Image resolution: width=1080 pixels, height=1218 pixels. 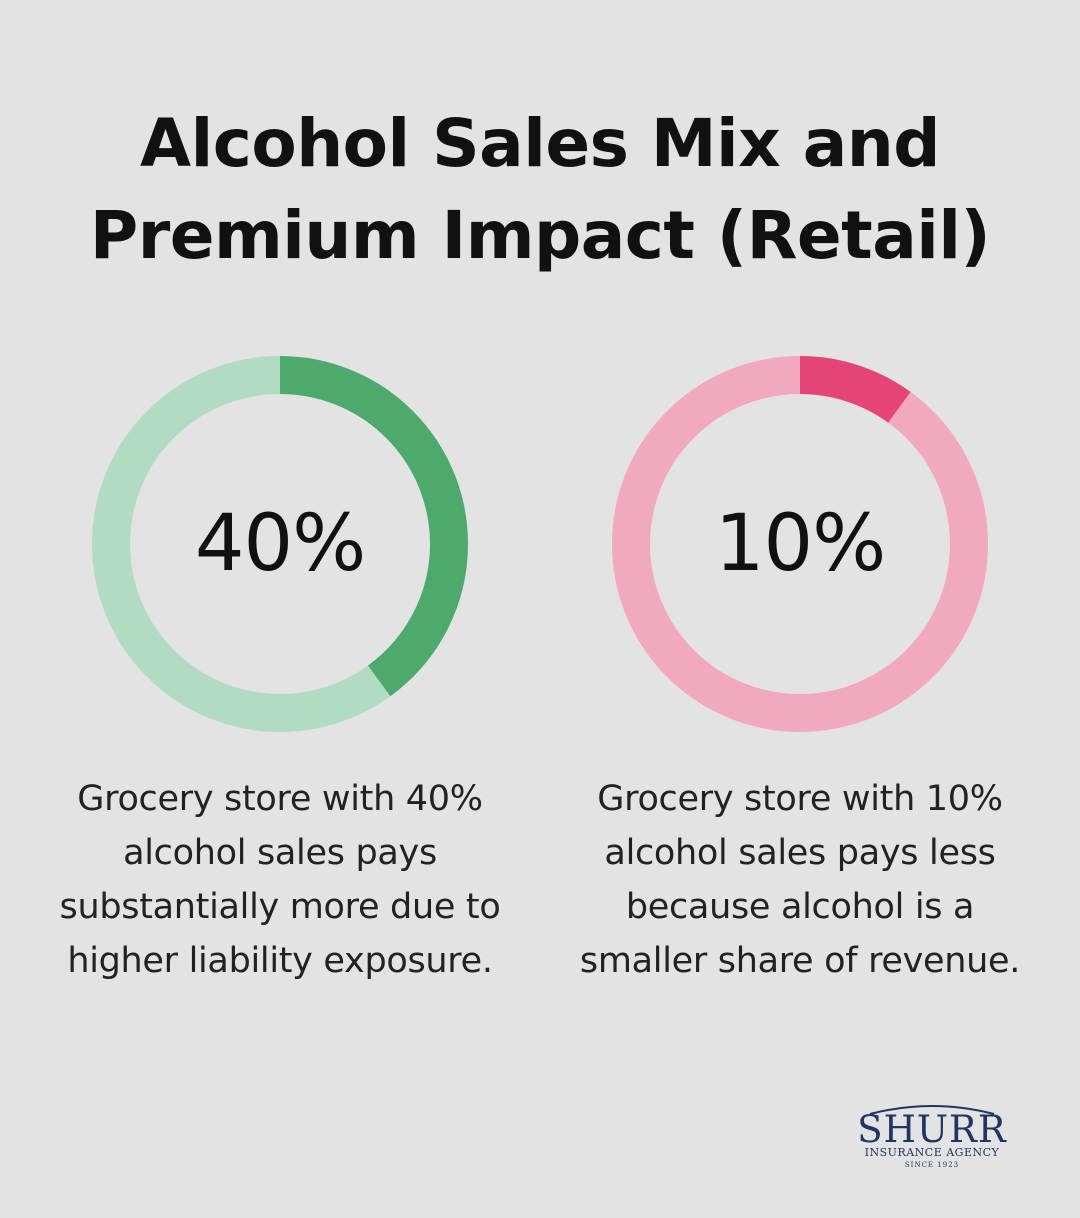 I want to click on donut-value-label-right: 10%, so click(x=800, y=544).